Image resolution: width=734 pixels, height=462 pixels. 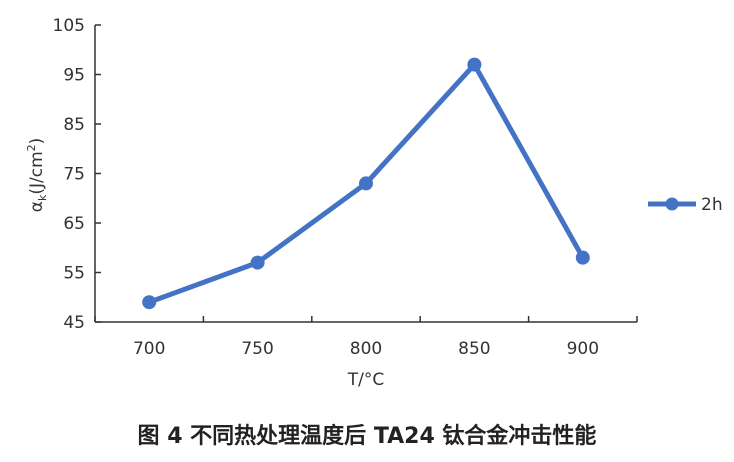 What do you see at coordinates (37, 175) in the screenshot?
I see `y-axis-label: αk(J/cm2)` at bounding box center [37, 175].